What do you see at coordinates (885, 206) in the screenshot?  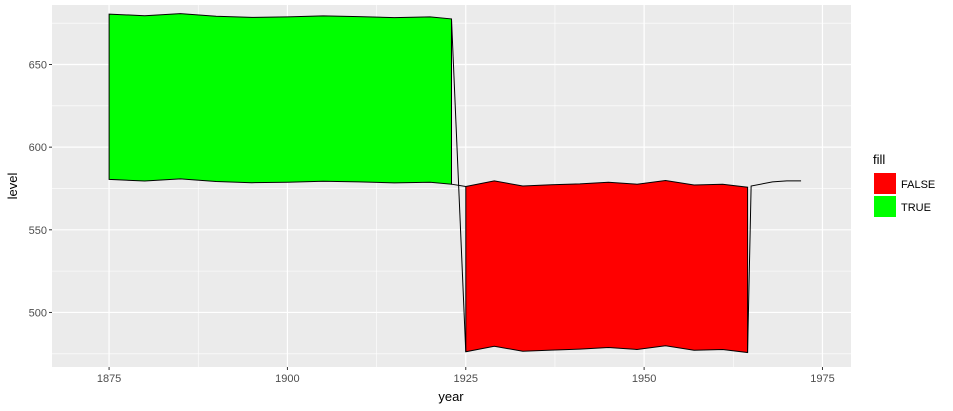 I see `legend-key-true` at bounding box center [885, 206].